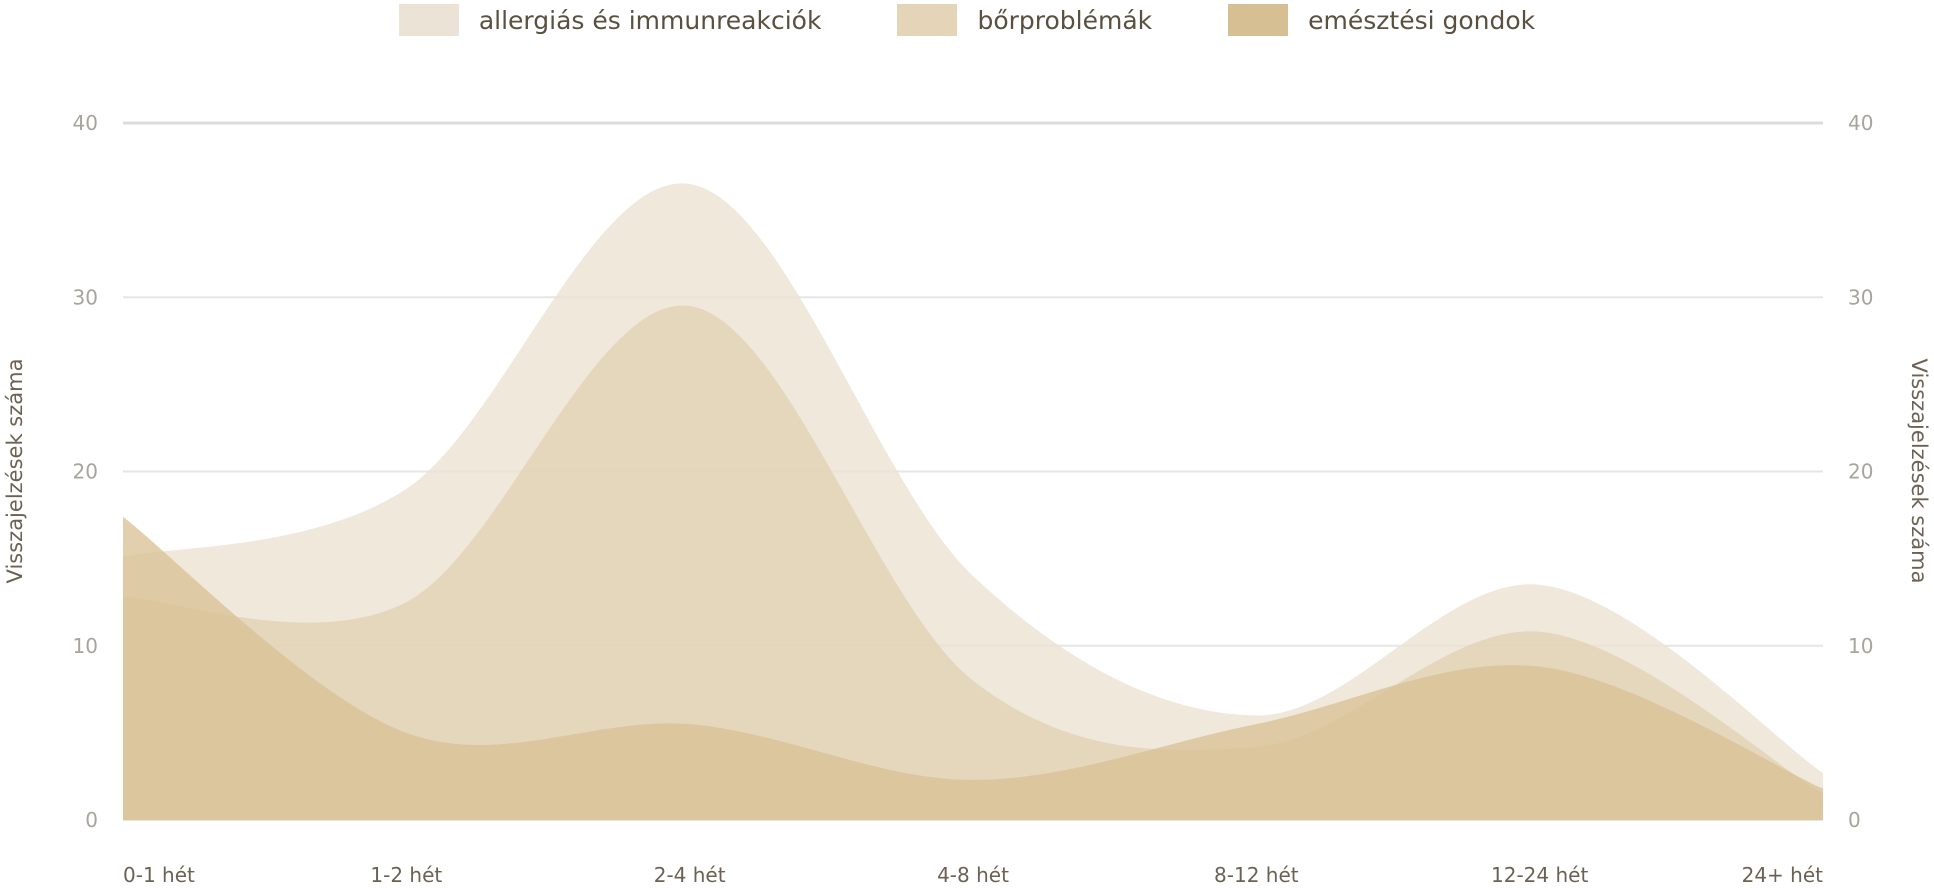  I want to click on y-axis-label-left: Visszajelzések száma, so click(15, 471).